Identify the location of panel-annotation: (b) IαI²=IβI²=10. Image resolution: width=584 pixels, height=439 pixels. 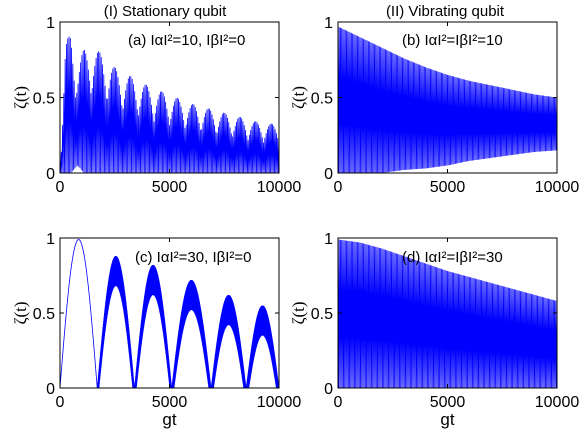
(452, 40).